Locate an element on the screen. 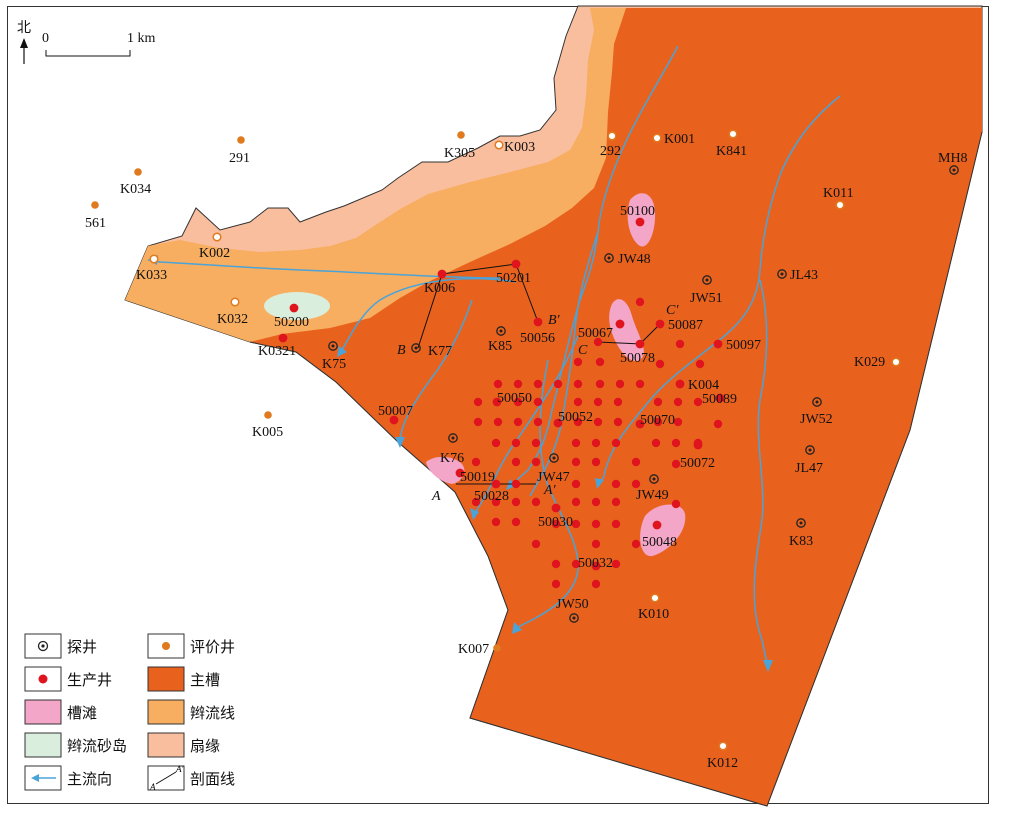  well-label: 292 is located at coordinates (610, 151).